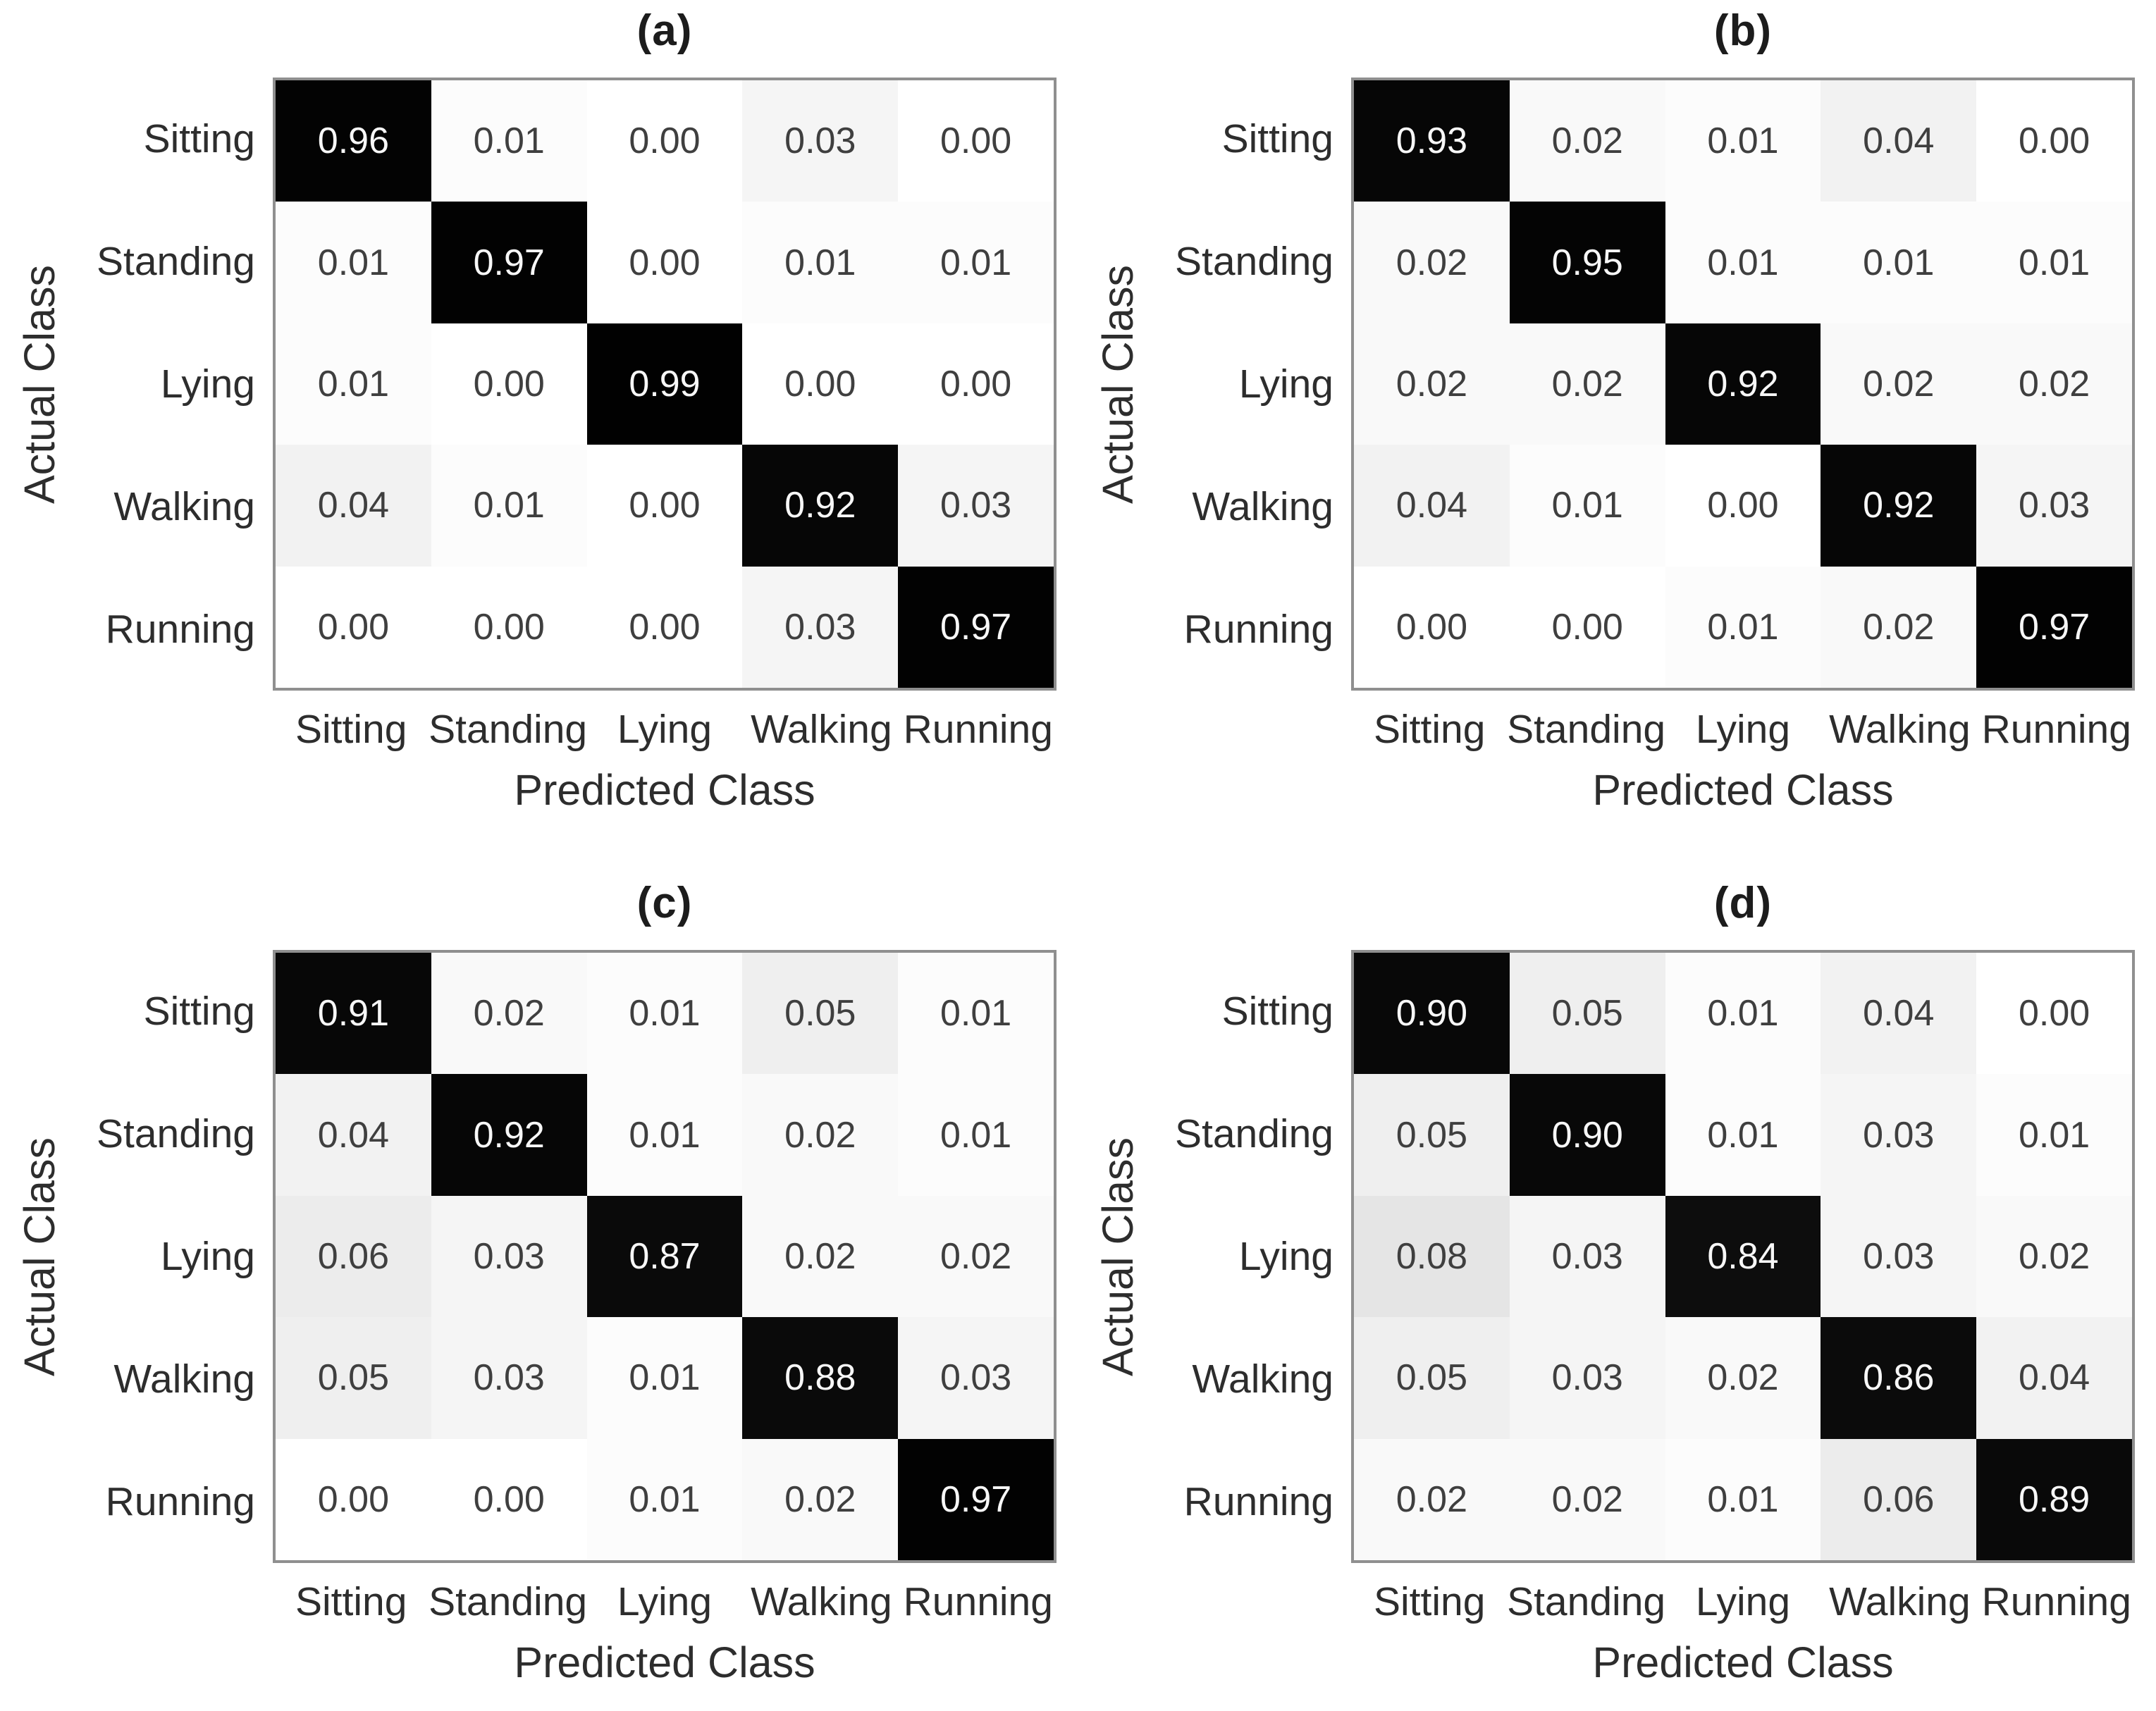 The height and width of the screenshot is (1711, 2156). I want to click on panel-title: (b), so click(1743, 31).